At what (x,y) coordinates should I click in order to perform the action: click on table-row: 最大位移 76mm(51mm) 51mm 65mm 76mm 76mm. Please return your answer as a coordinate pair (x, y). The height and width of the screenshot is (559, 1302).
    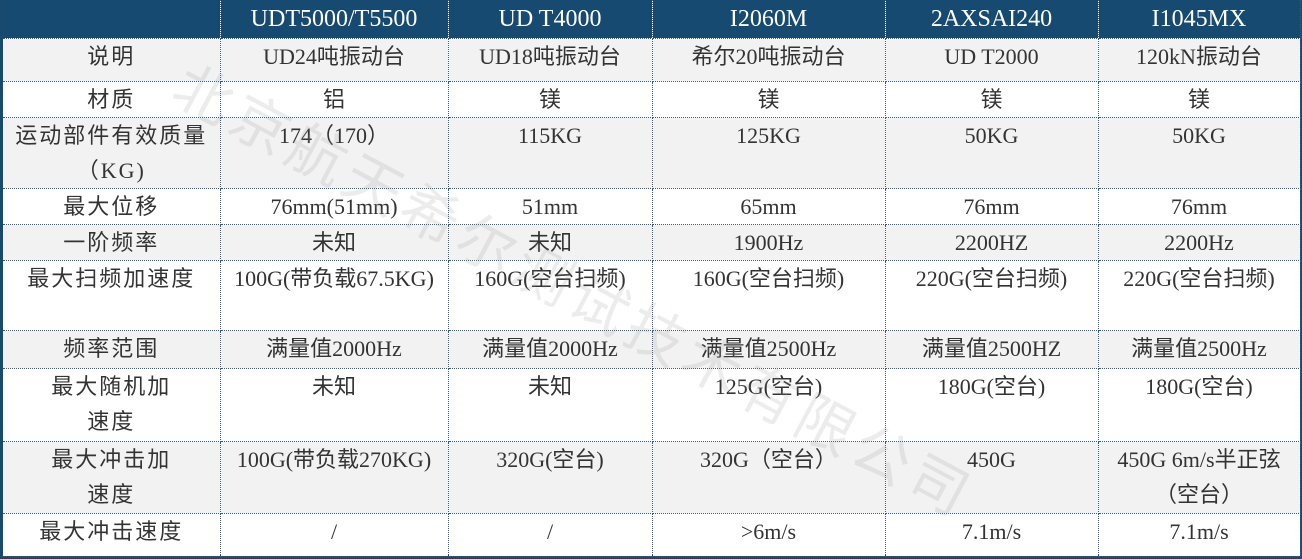
    Looking at the image, I should click on (652, 206).